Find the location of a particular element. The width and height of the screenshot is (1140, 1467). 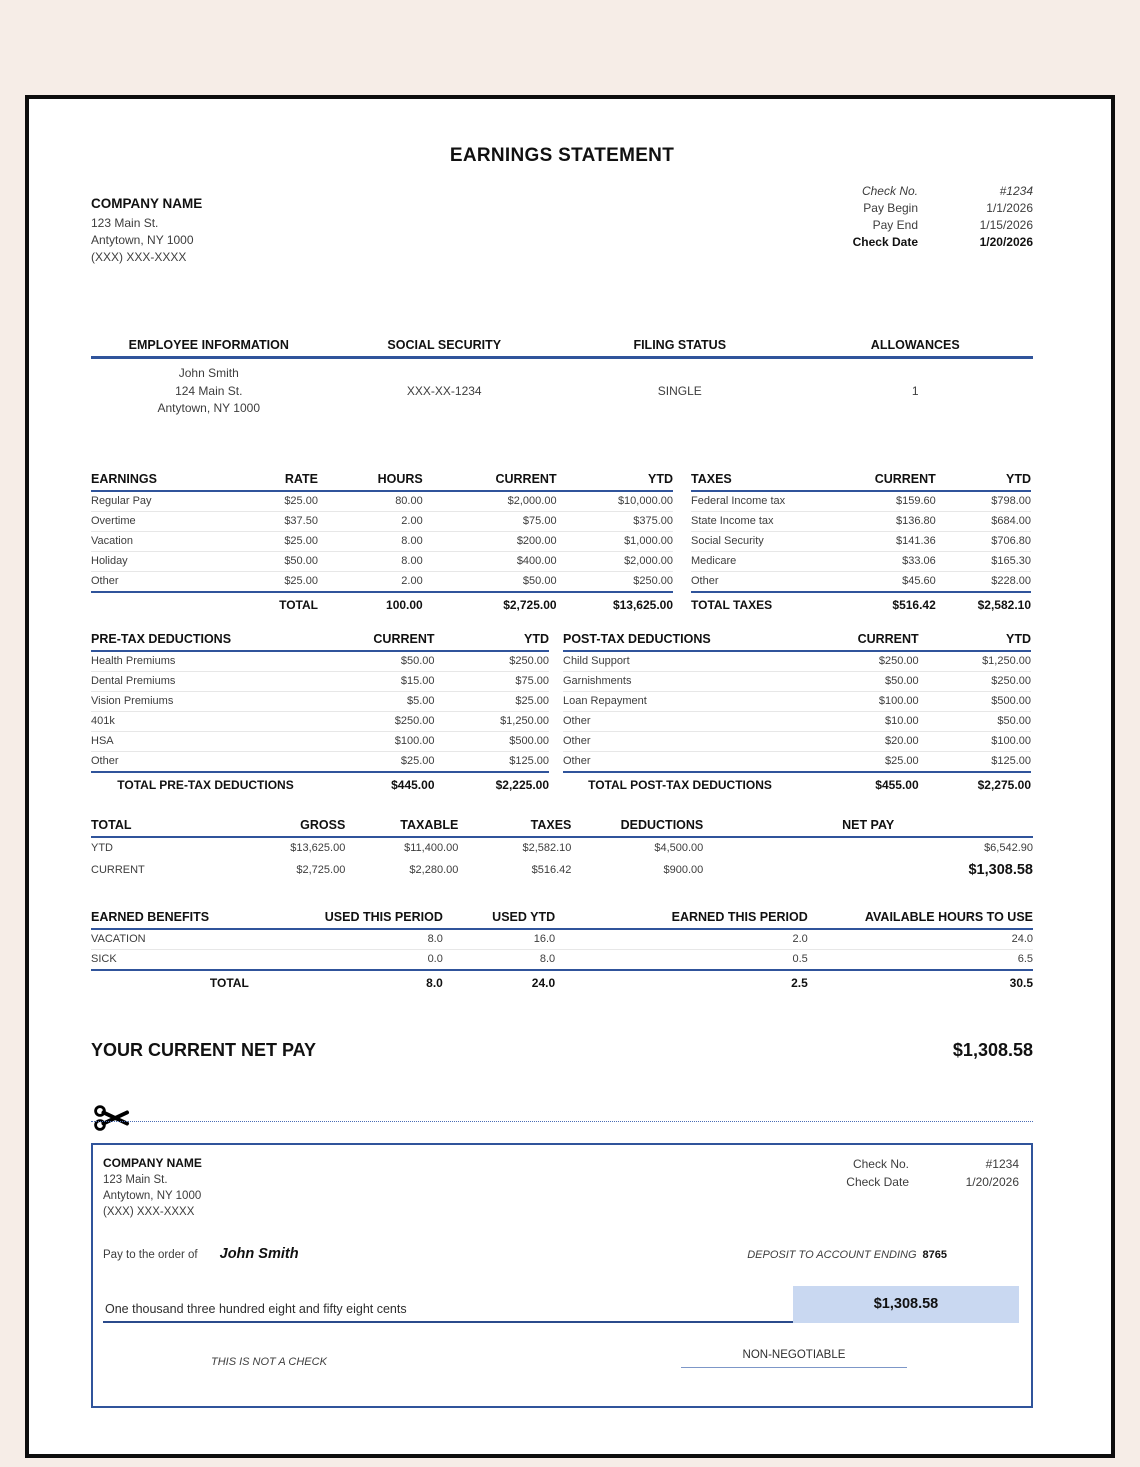

cell-value: $4,500.00 is located at coordinates (679, 847).